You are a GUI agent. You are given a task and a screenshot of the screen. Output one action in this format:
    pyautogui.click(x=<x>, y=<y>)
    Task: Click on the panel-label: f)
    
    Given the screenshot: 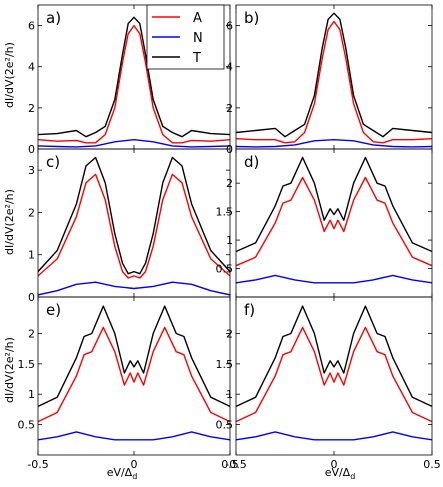 What is the action you would take?
    pyautogui.click(x=249, y=310)
    